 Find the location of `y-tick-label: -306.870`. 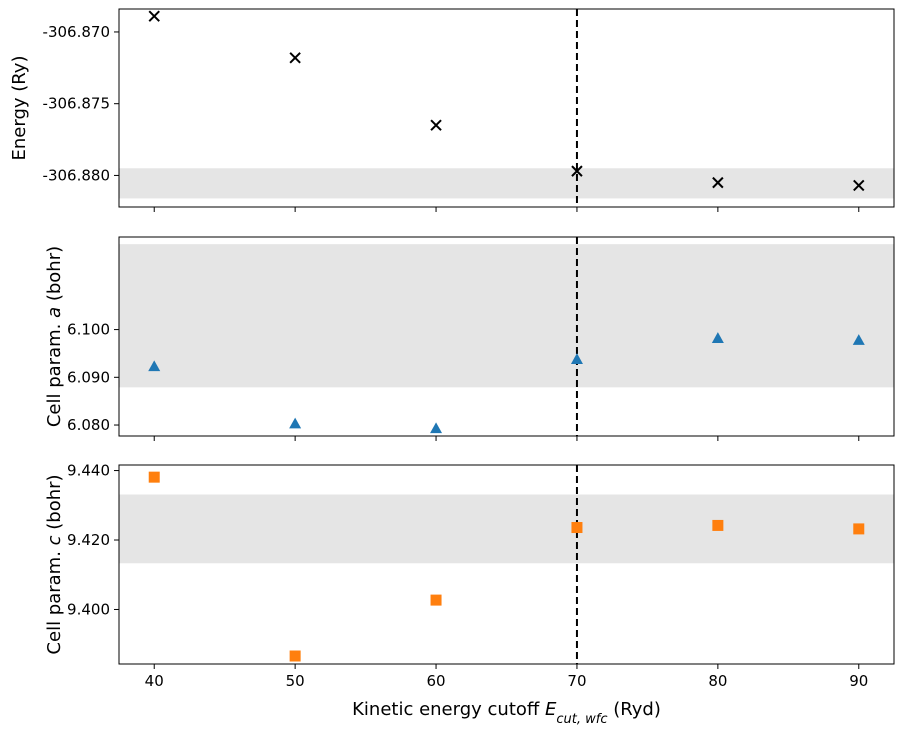

y-tick-label: -306.870 is located at coordinates (76, 32).